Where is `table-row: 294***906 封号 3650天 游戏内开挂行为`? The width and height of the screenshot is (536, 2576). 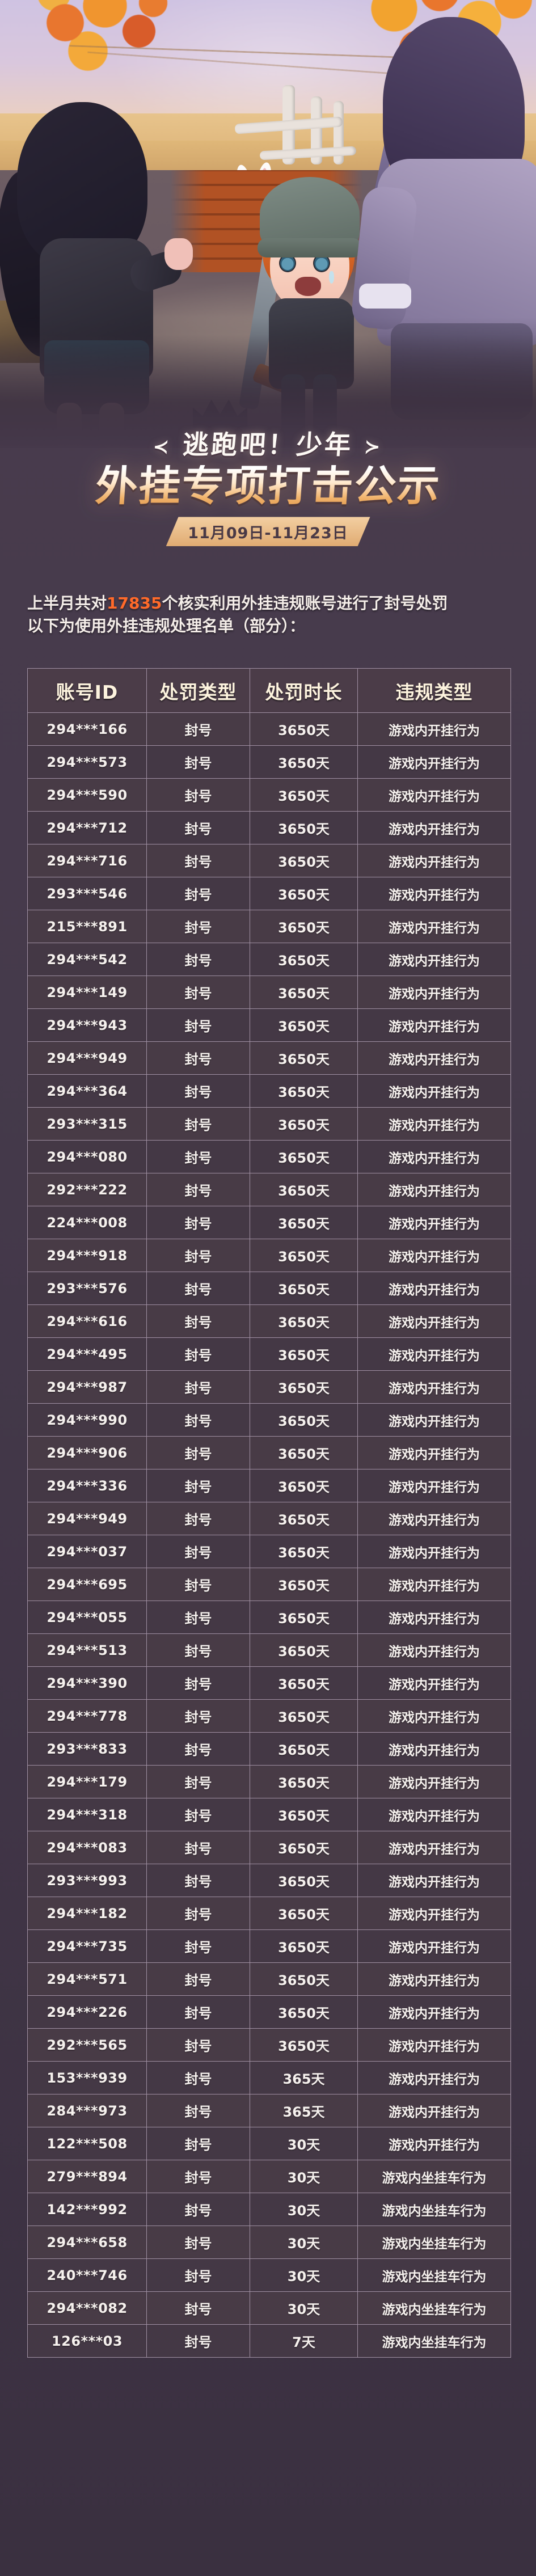
table-row: 294***906 封号 3650天 游戏内开挂行为 is located at coordinates (269, 1452).